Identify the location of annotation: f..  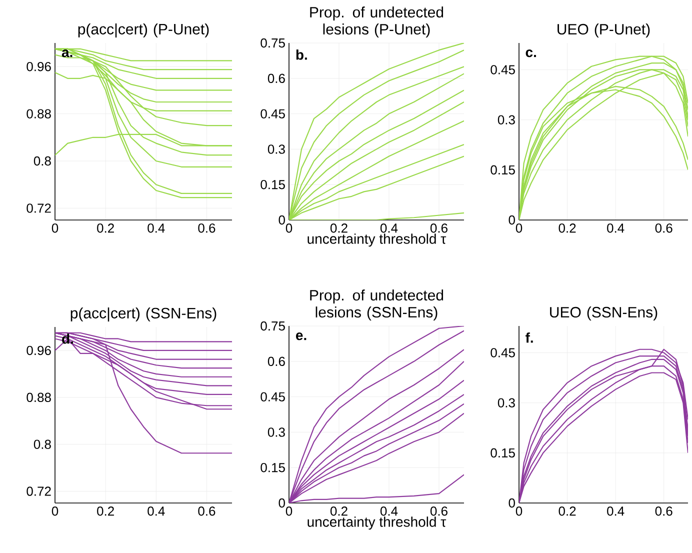
(529, 337).